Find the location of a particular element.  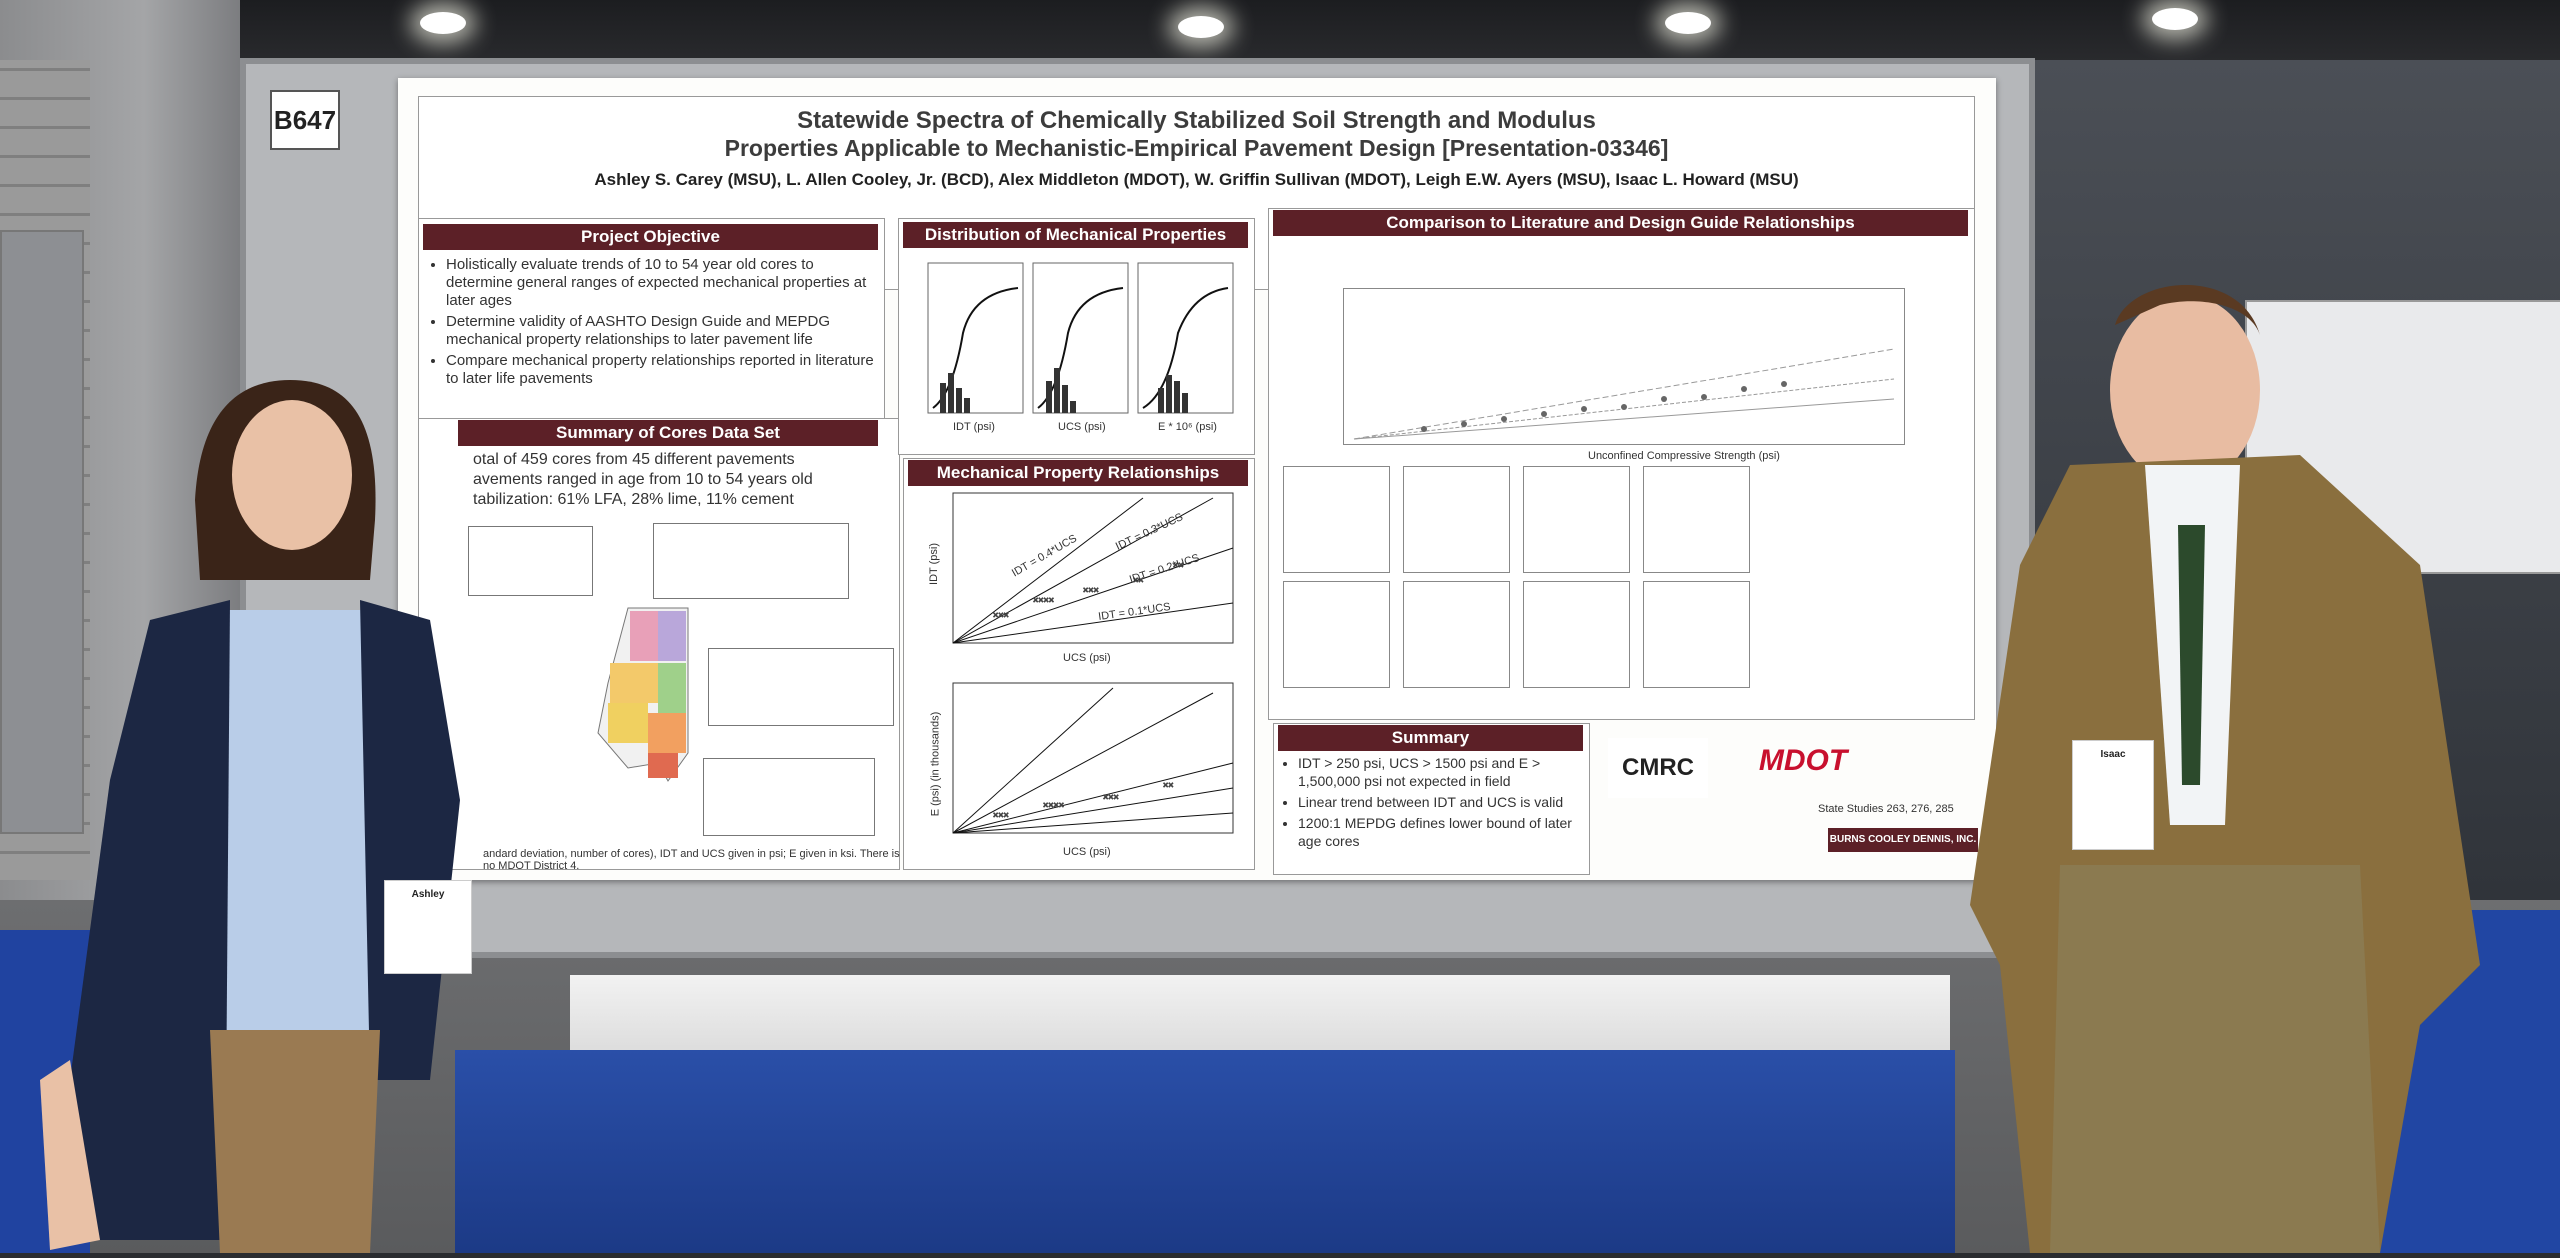

idt-ylabel: IDT (psi) is located at coordinates (933, 564).